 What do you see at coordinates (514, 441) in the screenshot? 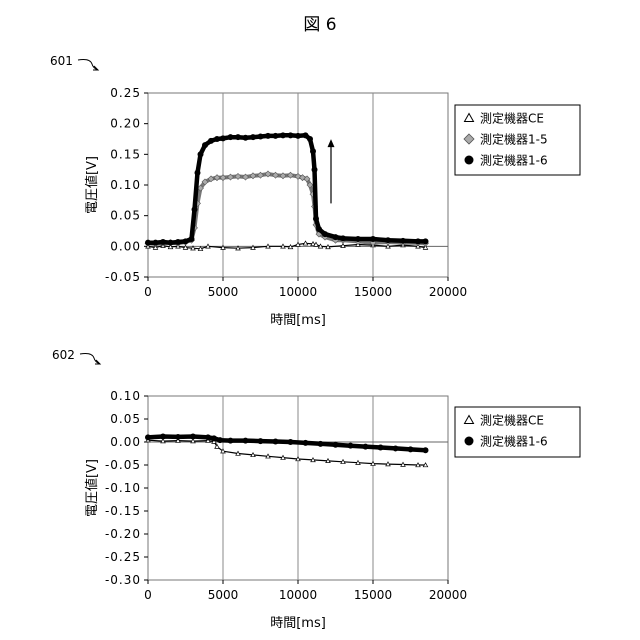
I see `chart2-legend-label-2: 測定機器1-6` at bounding box center [514, 441].